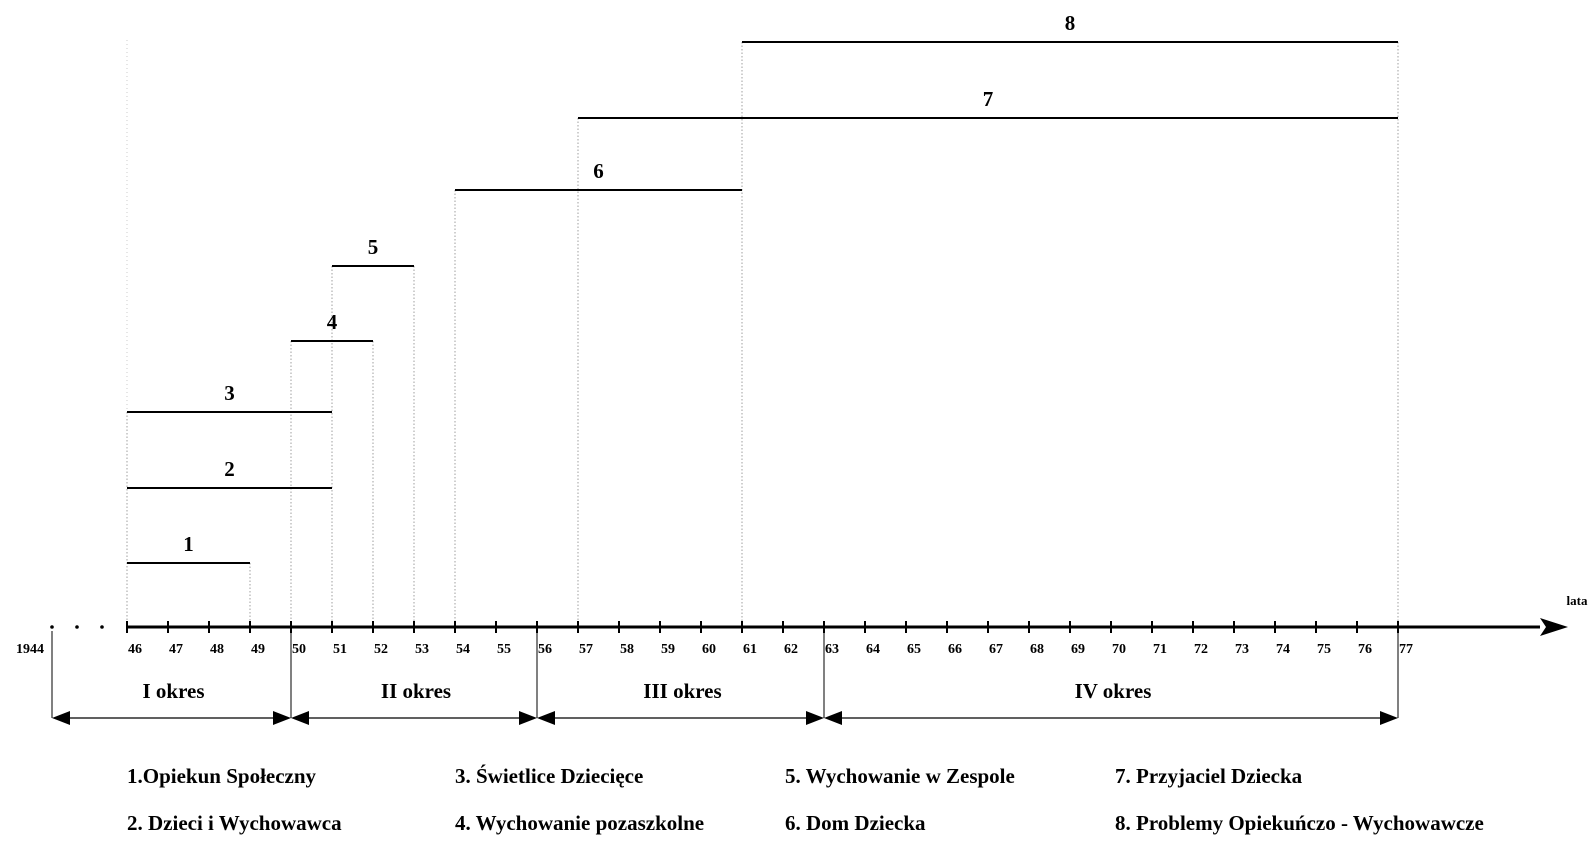 The image size is (1594, 852). What do you see at coordinates (725, 678) in the screenshot?
I see `periods: I okres II okres III okres IV okres` at bounding box center [725, 678].